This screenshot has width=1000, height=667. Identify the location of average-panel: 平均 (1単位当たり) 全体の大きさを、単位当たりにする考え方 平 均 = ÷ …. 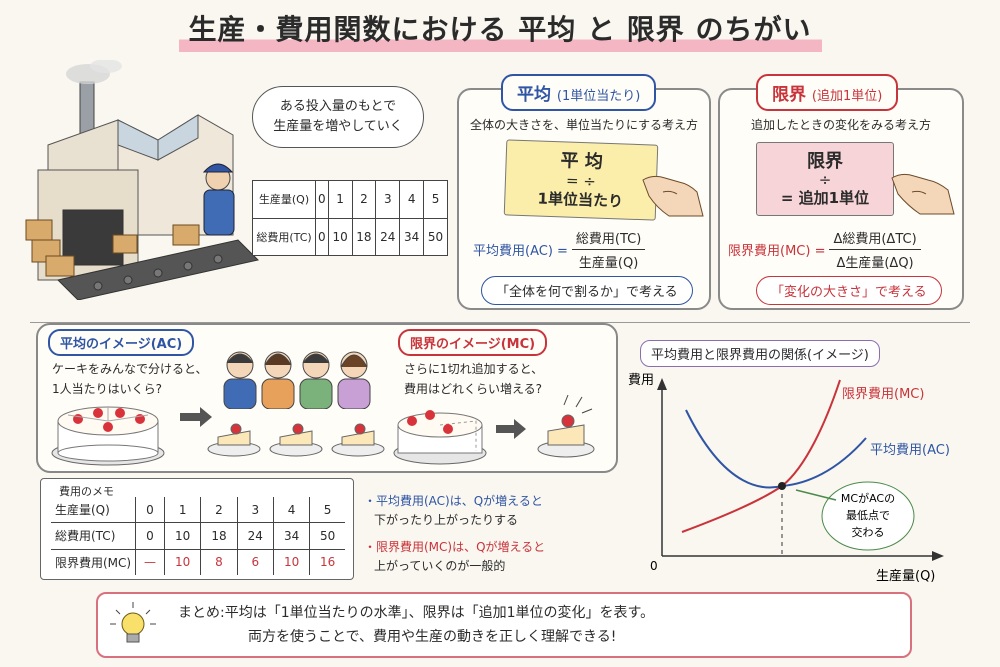
(584, 192).